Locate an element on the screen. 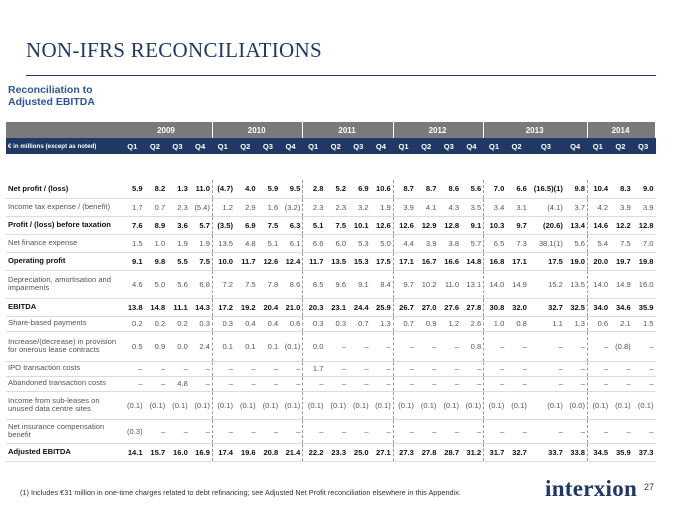 The width and height of the screenshot is (680, 510). quarter-header: Q4 is located at coordinates (576, 146).